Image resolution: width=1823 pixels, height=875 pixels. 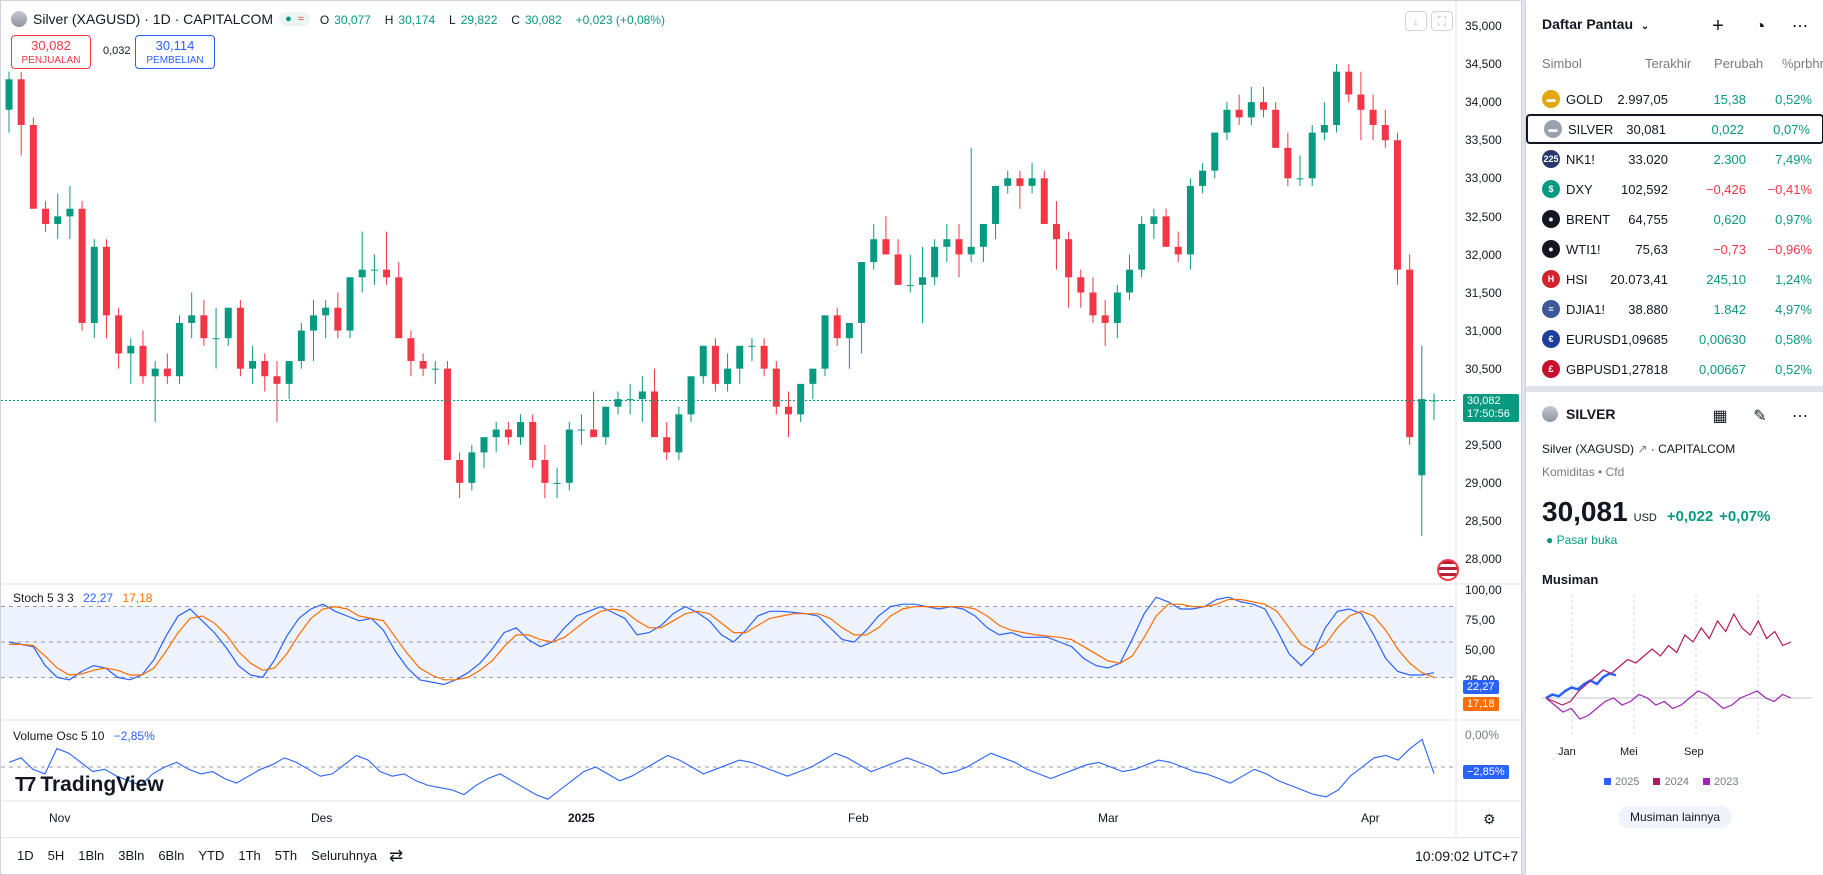 What do you see at coordinates (25, 855) in the screenshot?
I see `range-button-1d: 1D` at bounding box center [25, 855].